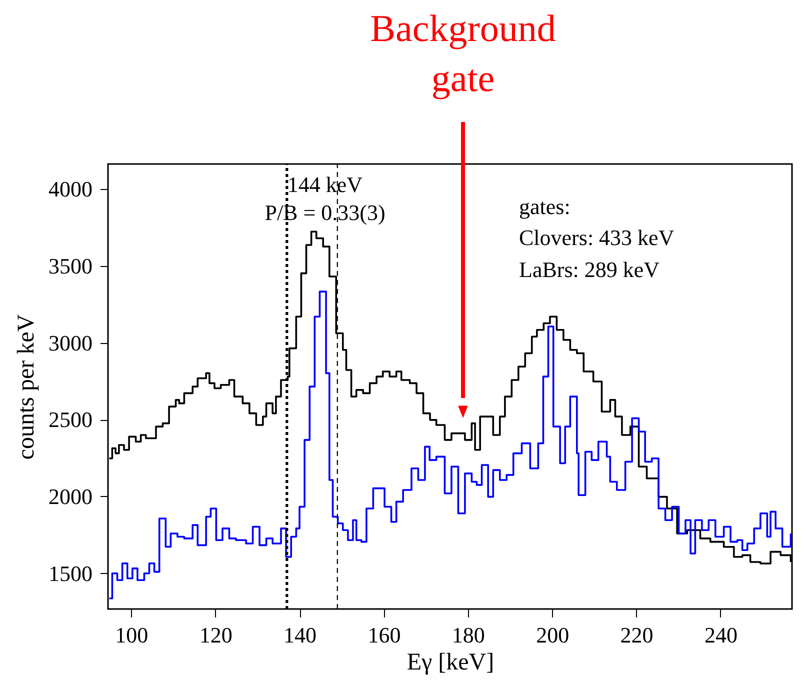 The height and width of the screenshot is (684, 806). Describe the element at coordinates (463, 54) in the screenshot. I see `text: Background gate` at that location.